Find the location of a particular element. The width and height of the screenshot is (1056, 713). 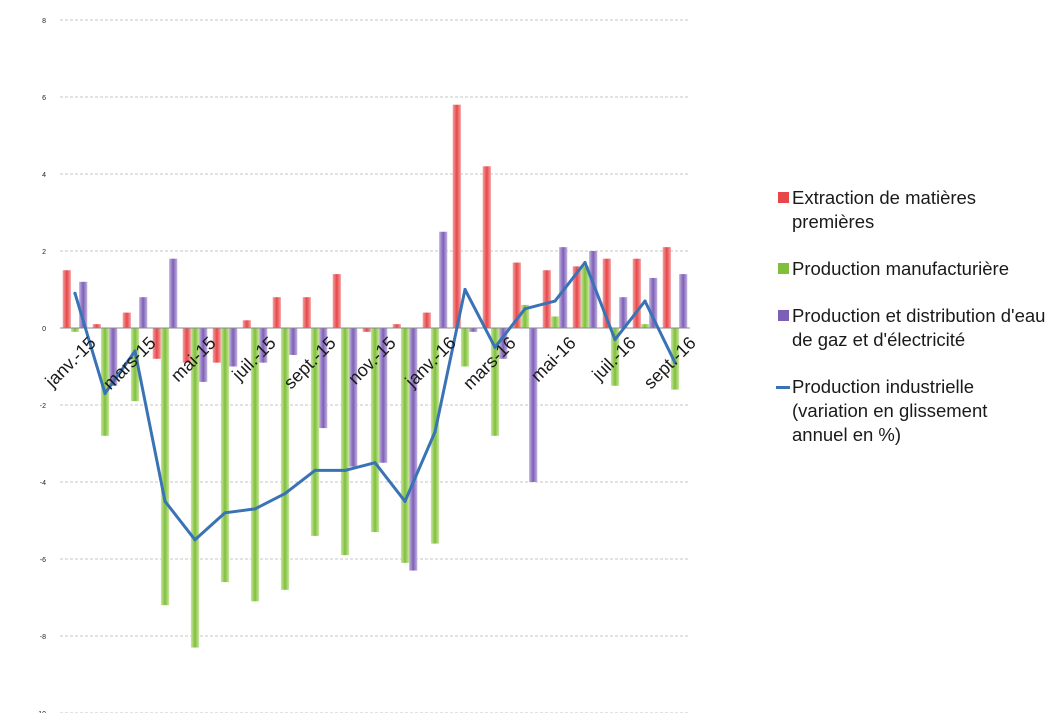

y-tick-label: 0 is located at coordinates (44, 329).